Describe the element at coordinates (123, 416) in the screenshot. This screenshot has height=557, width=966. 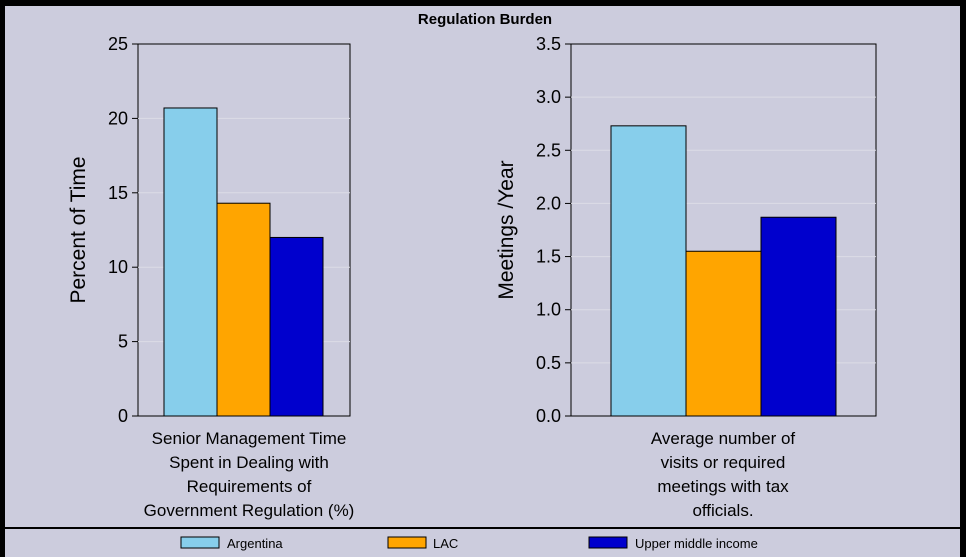
I see `y-tick-label: 0` at that location.